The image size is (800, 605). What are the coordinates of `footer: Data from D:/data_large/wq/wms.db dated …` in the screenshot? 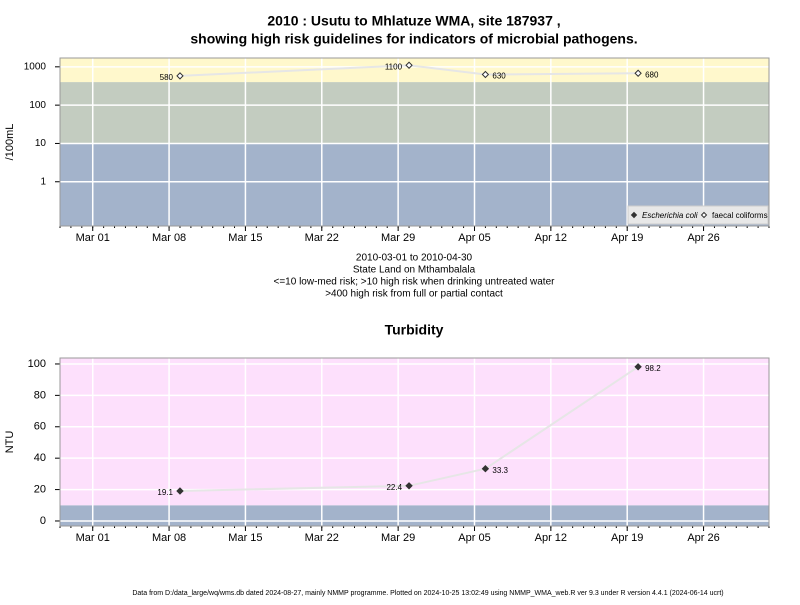 It's located at (427, 593).